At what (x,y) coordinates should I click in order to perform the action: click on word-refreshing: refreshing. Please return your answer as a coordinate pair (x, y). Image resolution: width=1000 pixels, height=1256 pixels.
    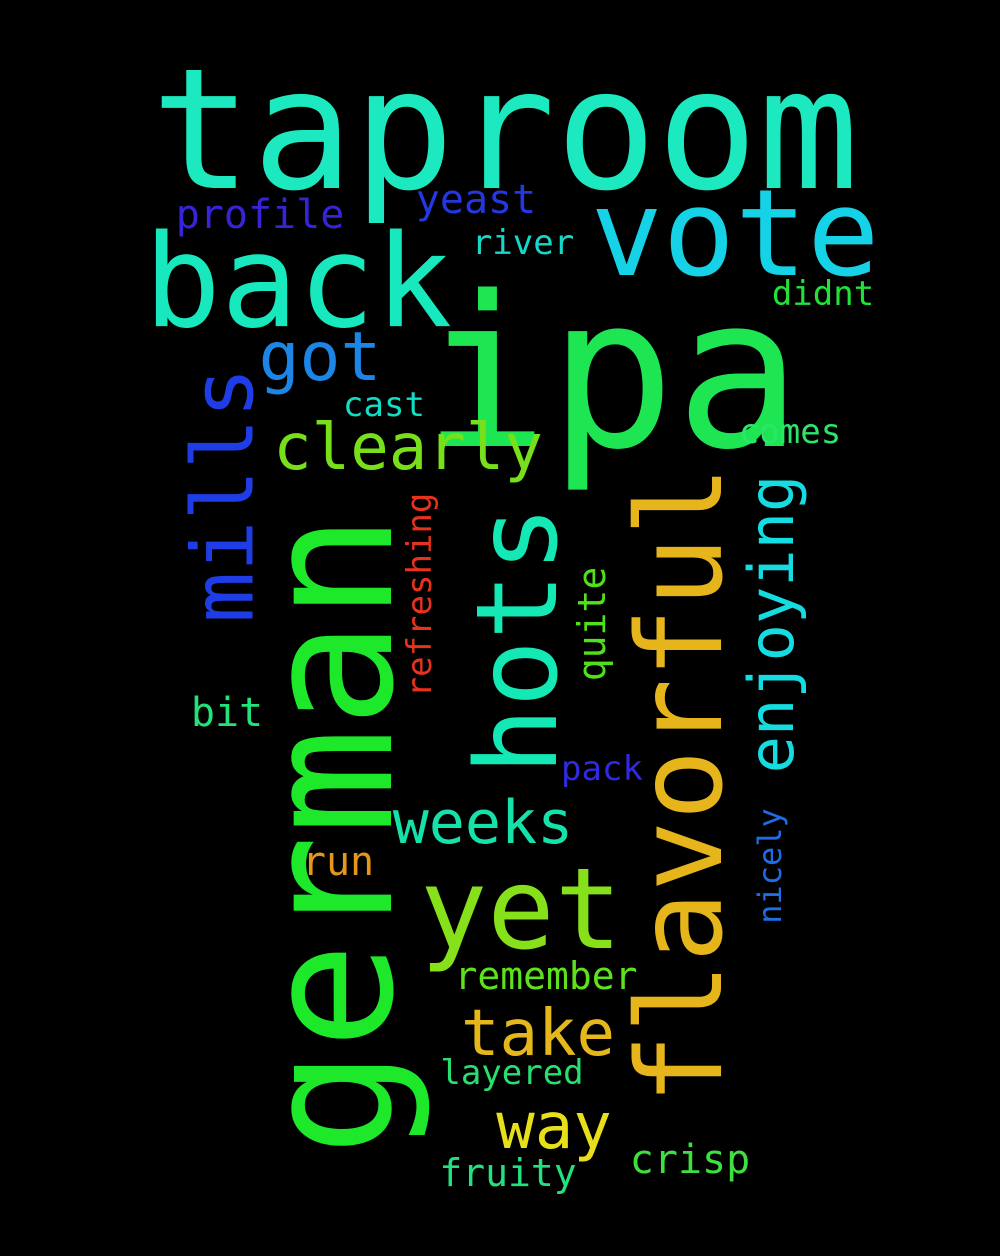
    Looking at the image, I should click on (420, 595).